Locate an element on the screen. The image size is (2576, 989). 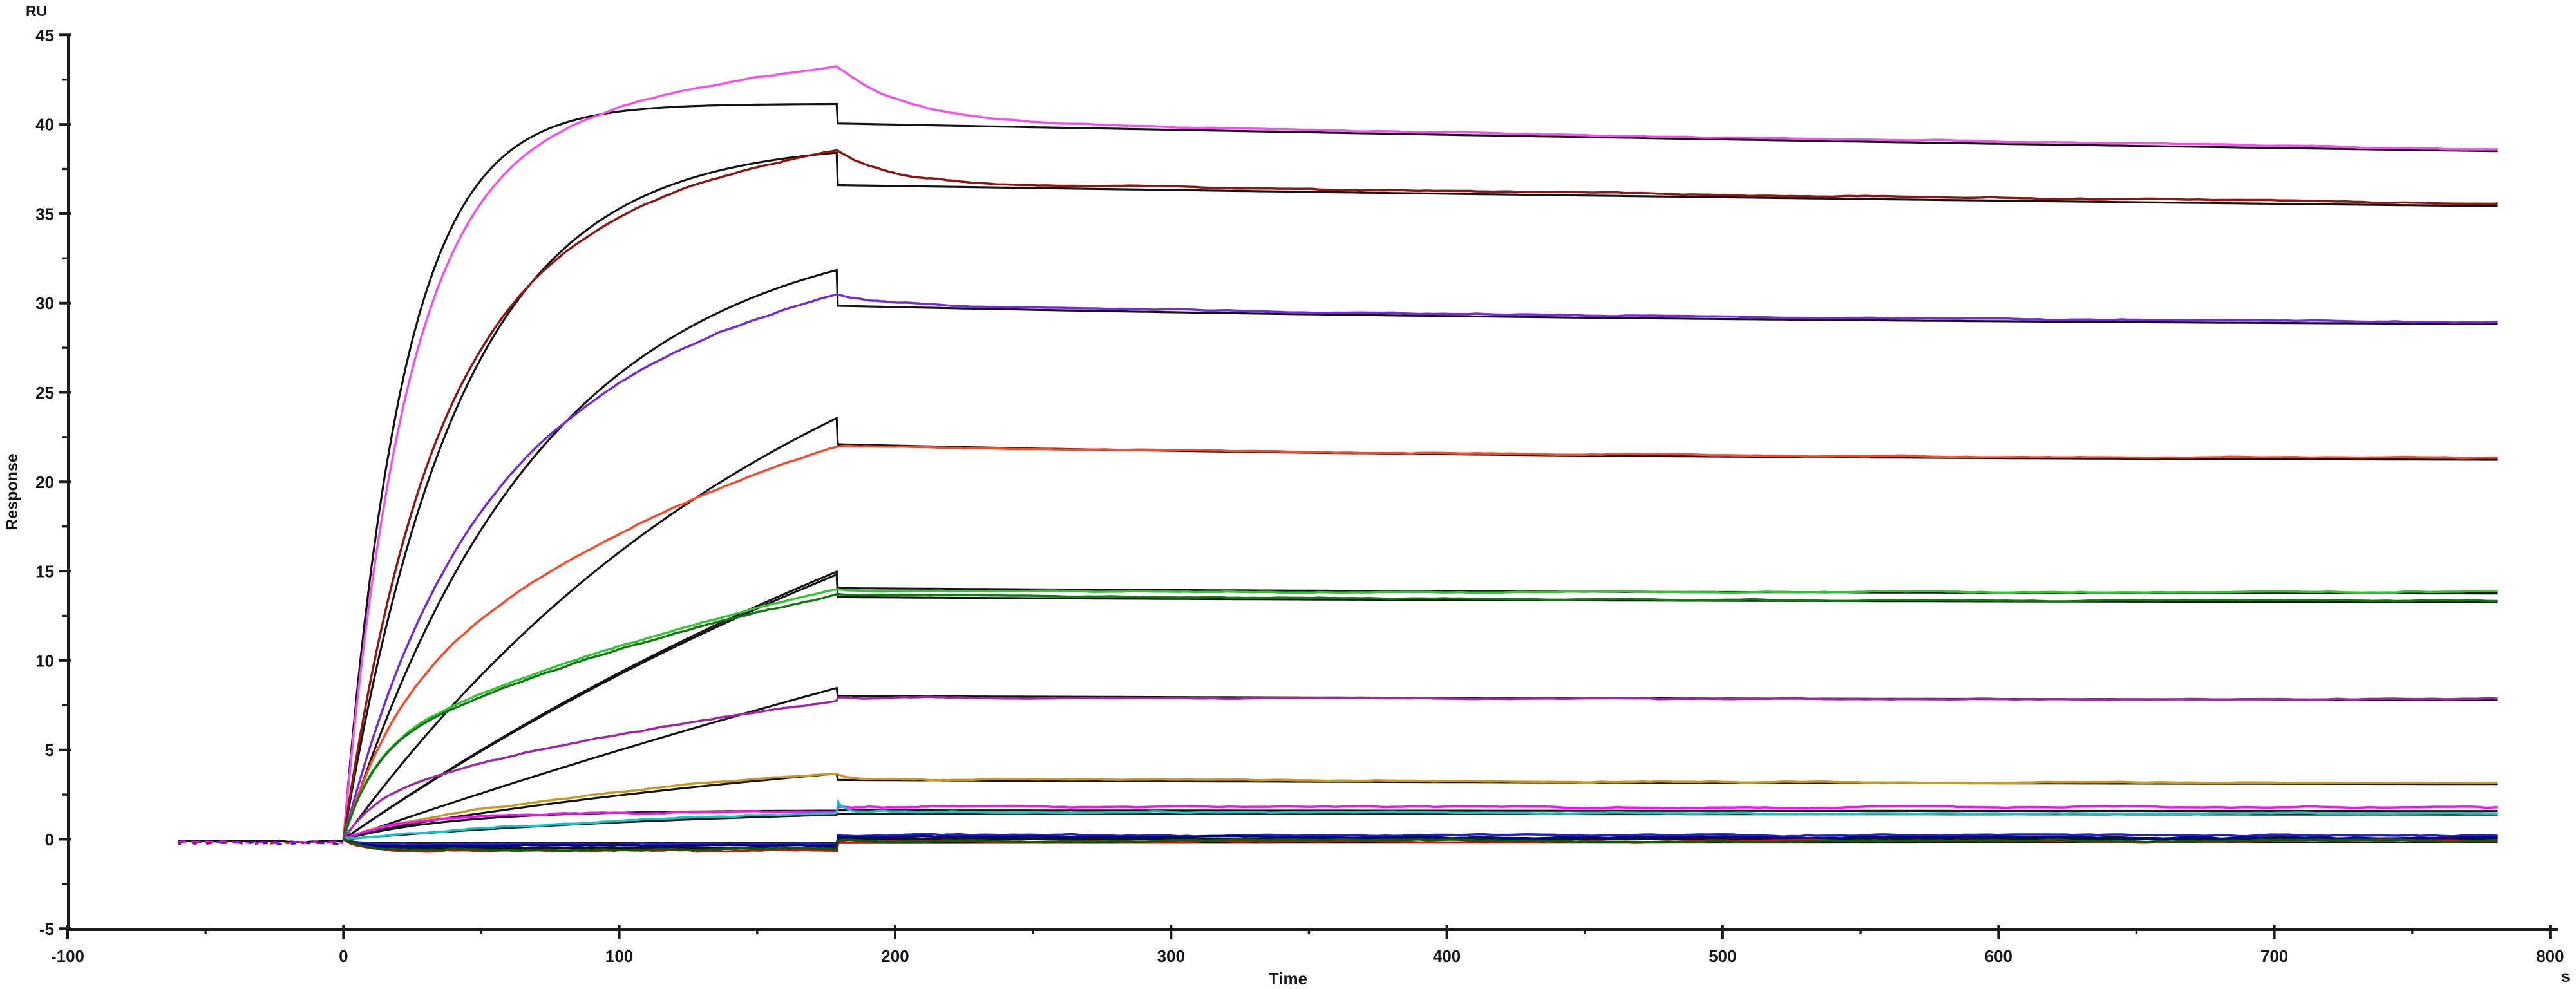
svg-text: Time is located at coordinates (1288, 979).